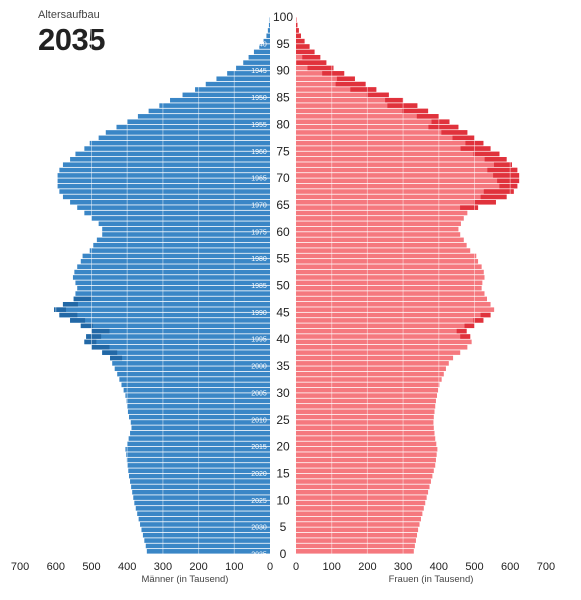  What do you see at coordinates (283, 151) in the screenshot?
I see `age-tick-75: 75` at bounding box center [283, 151].